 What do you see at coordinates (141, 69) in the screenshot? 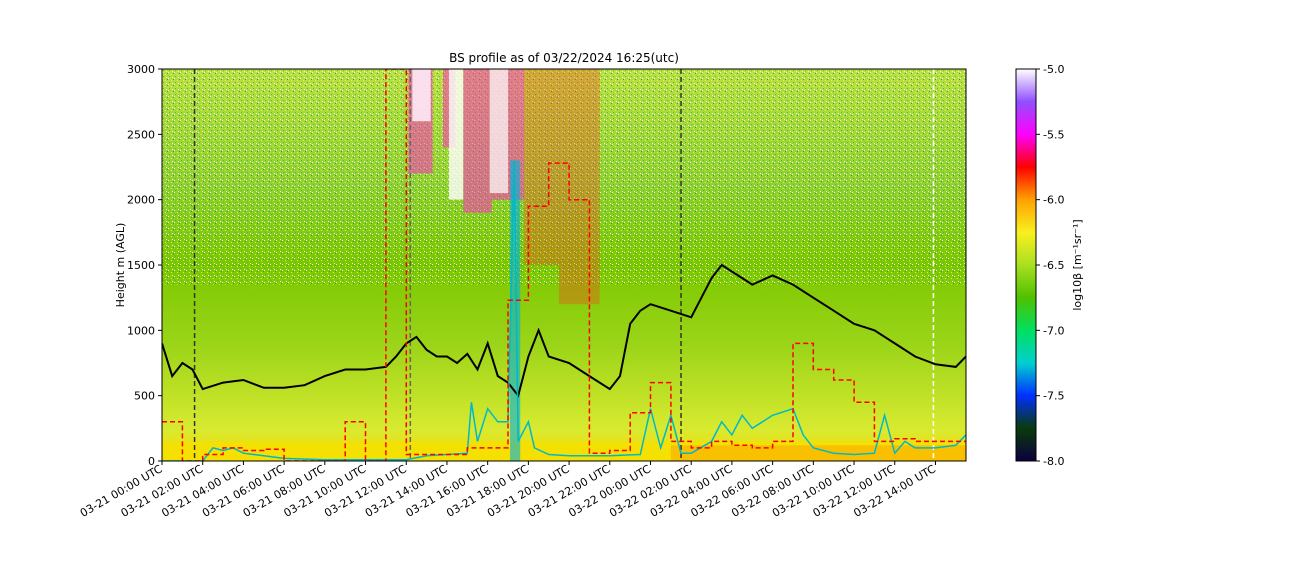
I see `y-tick-label: 3000` at bounding box center [141, 69].